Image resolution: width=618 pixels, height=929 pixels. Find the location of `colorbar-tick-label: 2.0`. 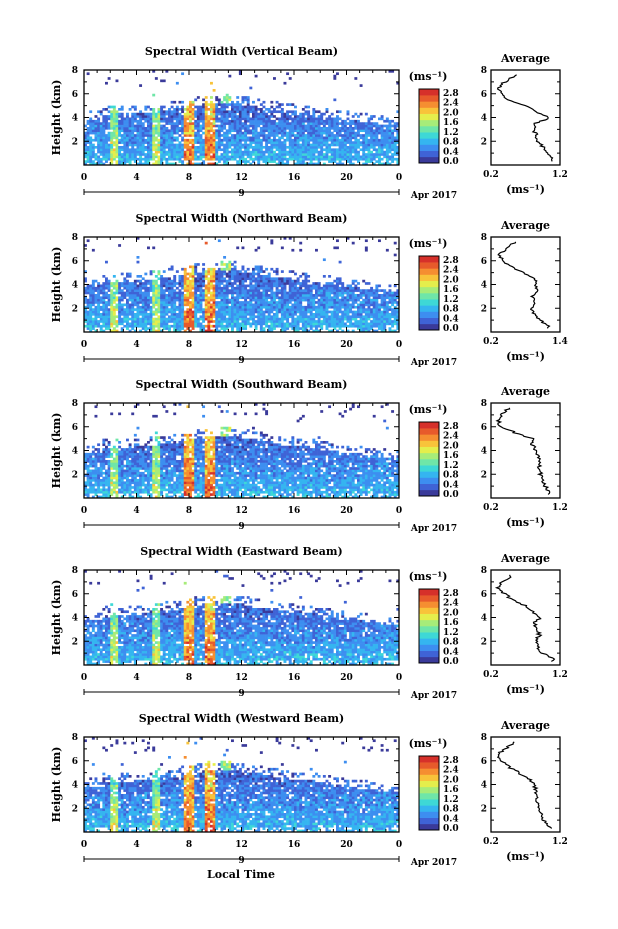

colorbar-tick-label: 2.0 is located at coordinates (451, 113).